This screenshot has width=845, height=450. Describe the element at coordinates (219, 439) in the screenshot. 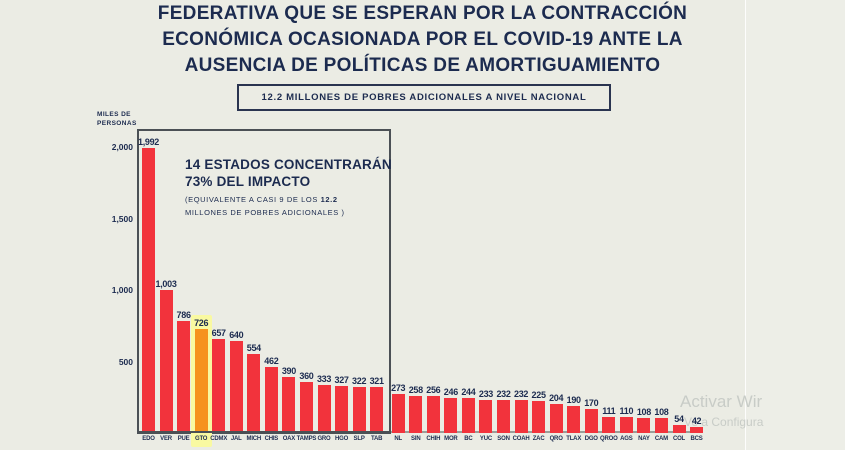

I see `x-axis-label: CDMX` at that location.